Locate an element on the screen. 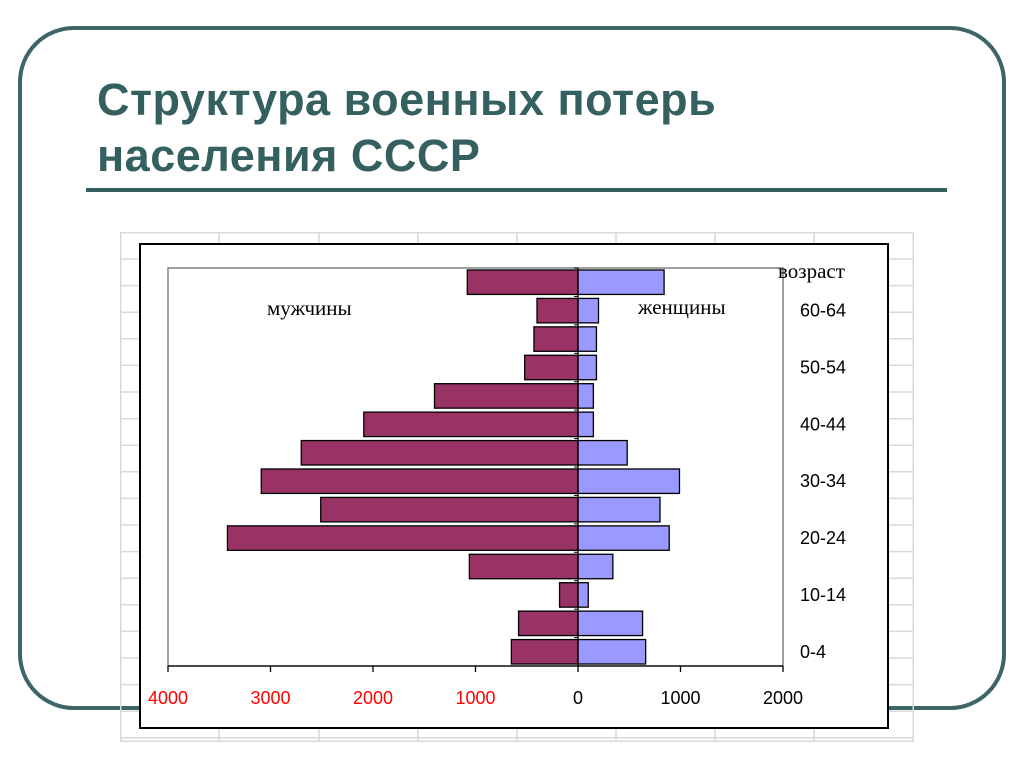  bar-men-65+ is located at coordinates (522, 282).